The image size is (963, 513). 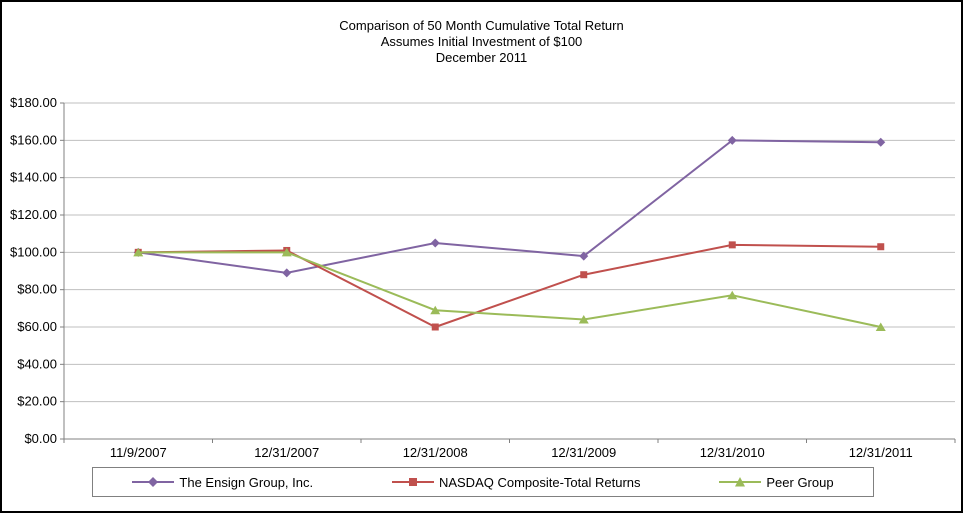 I want to click on y-axis-label: $180.00, so click(x=33, y=102).